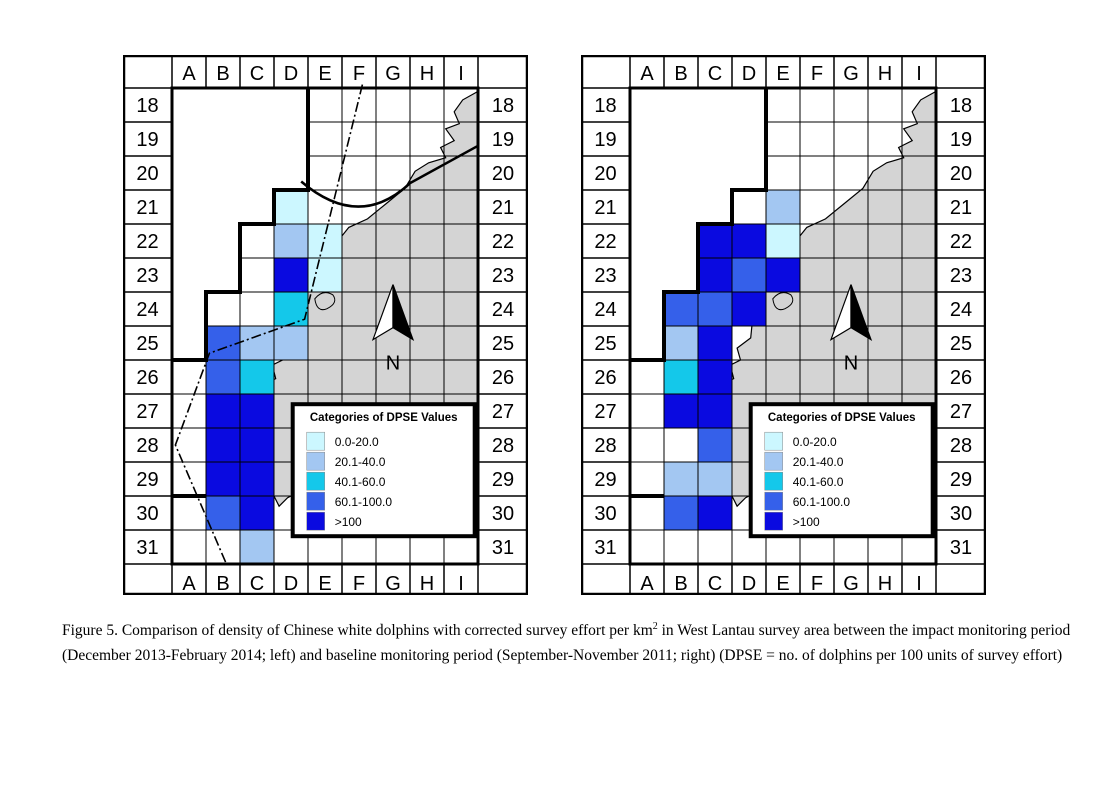 This screenshot has height=790, width=1115. I want to click on row-label-right-21: 21, so click(503, 208).